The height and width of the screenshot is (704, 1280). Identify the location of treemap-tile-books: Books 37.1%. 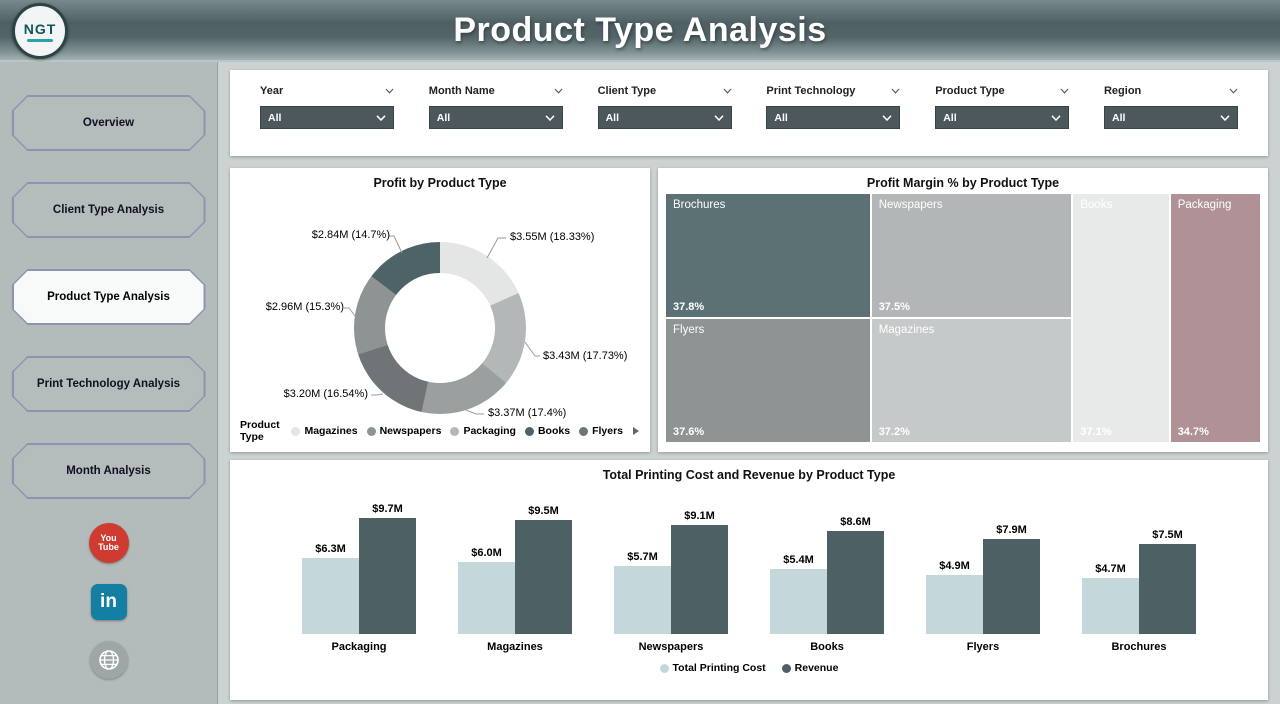
(1121, 318).